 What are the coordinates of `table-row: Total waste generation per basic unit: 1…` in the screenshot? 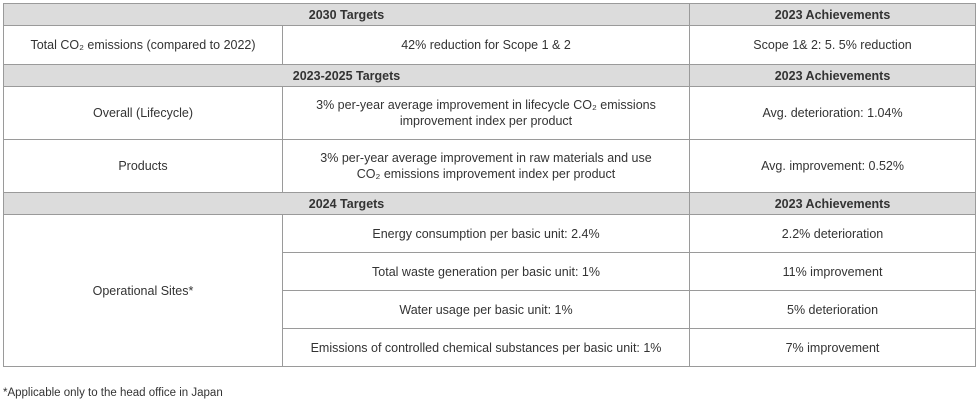 It's located at (490, 271).